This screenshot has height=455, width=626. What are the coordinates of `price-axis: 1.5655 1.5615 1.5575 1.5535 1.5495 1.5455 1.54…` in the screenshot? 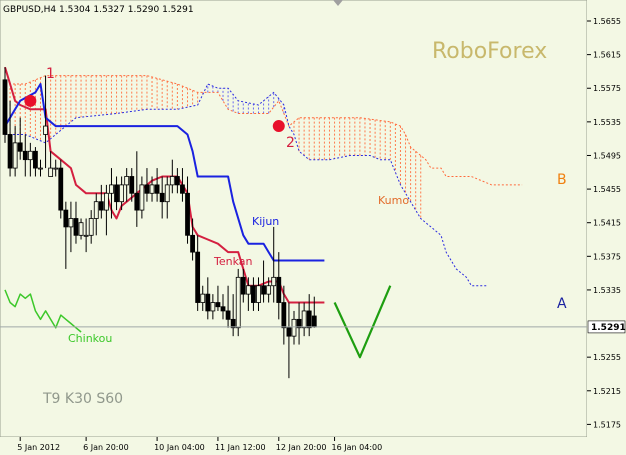 It's located at (604, 223).